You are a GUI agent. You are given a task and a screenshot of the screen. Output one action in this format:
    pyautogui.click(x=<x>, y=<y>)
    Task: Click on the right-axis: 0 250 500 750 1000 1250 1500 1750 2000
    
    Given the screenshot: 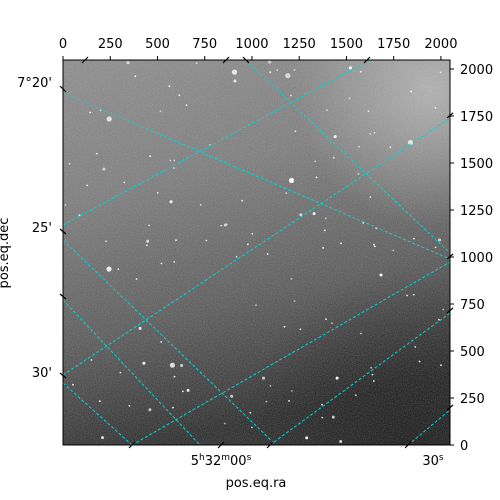 What is the action you would take?
    pyautogui.click(x=471, y=258)
    